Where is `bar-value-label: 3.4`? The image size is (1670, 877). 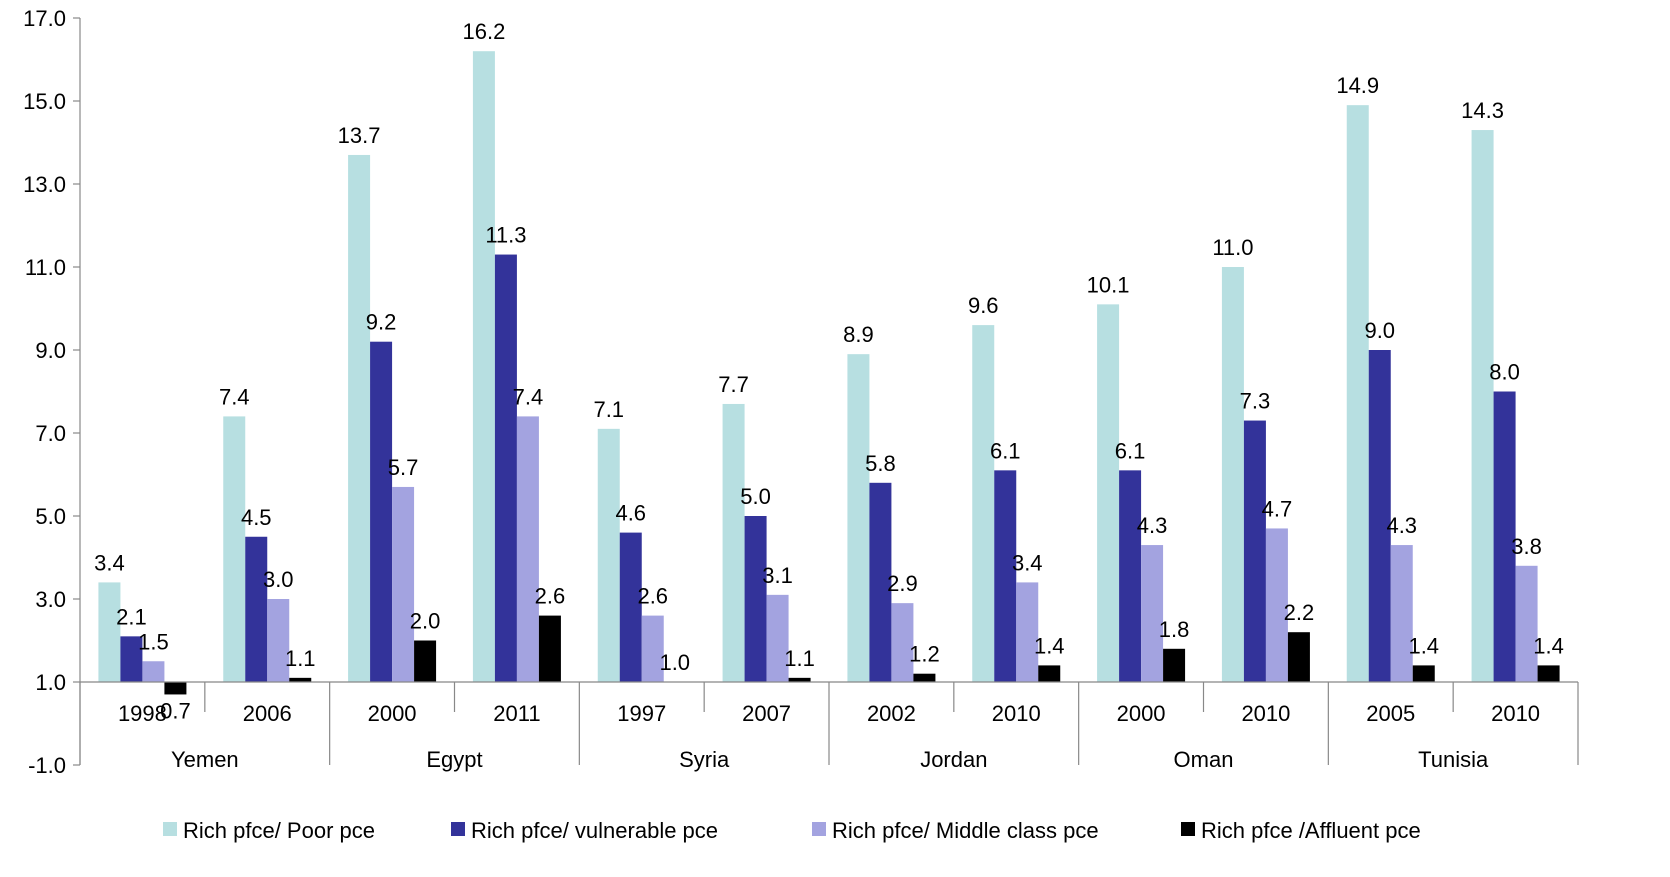
bar-value-label: 3.4 is located at coordinates (109, 562).